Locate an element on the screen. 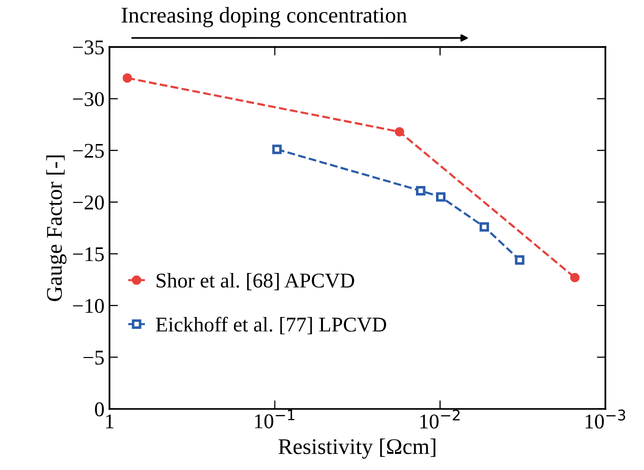 Image resolution: width=644 pixels, height=470 pixels. legend-label: Eickhoff et al. [77] LPCVD is located at coordinates (271, 325).